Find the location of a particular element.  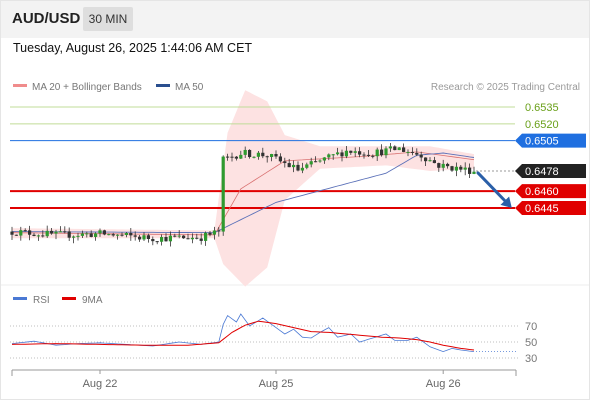

legend-label: MA 20 + Bollinger Bands is located at coordinates (87, 87).